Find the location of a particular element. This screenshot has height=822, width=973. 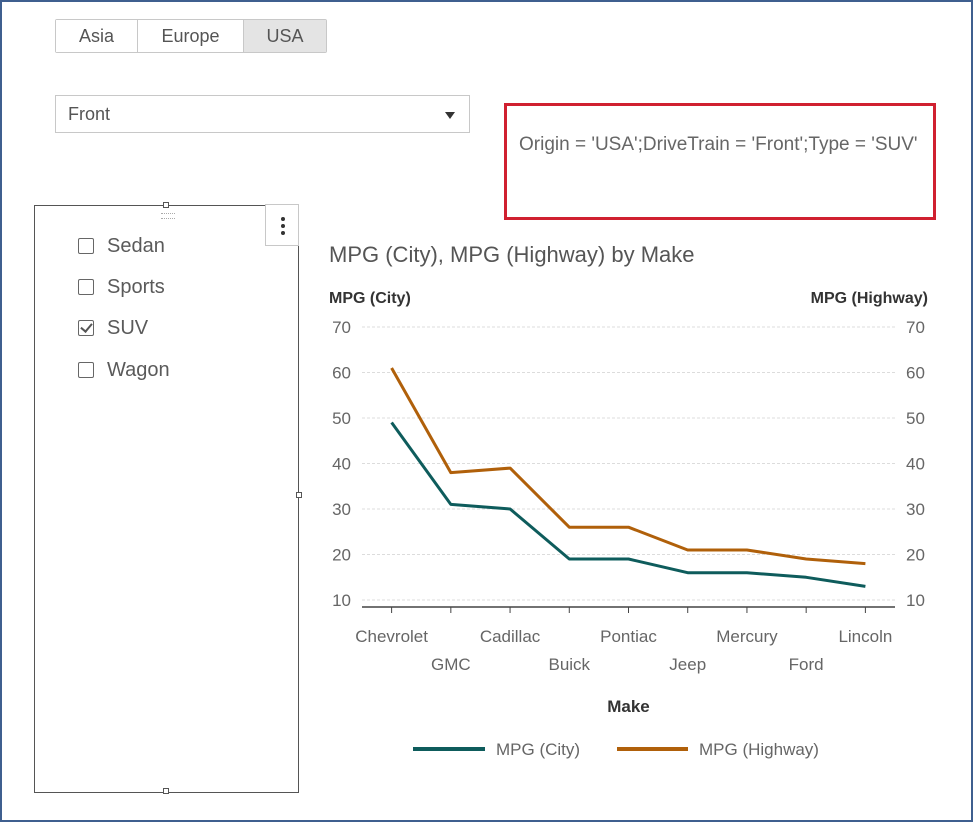

origin-button-europe: Europe is located at coordinates (191, 36).